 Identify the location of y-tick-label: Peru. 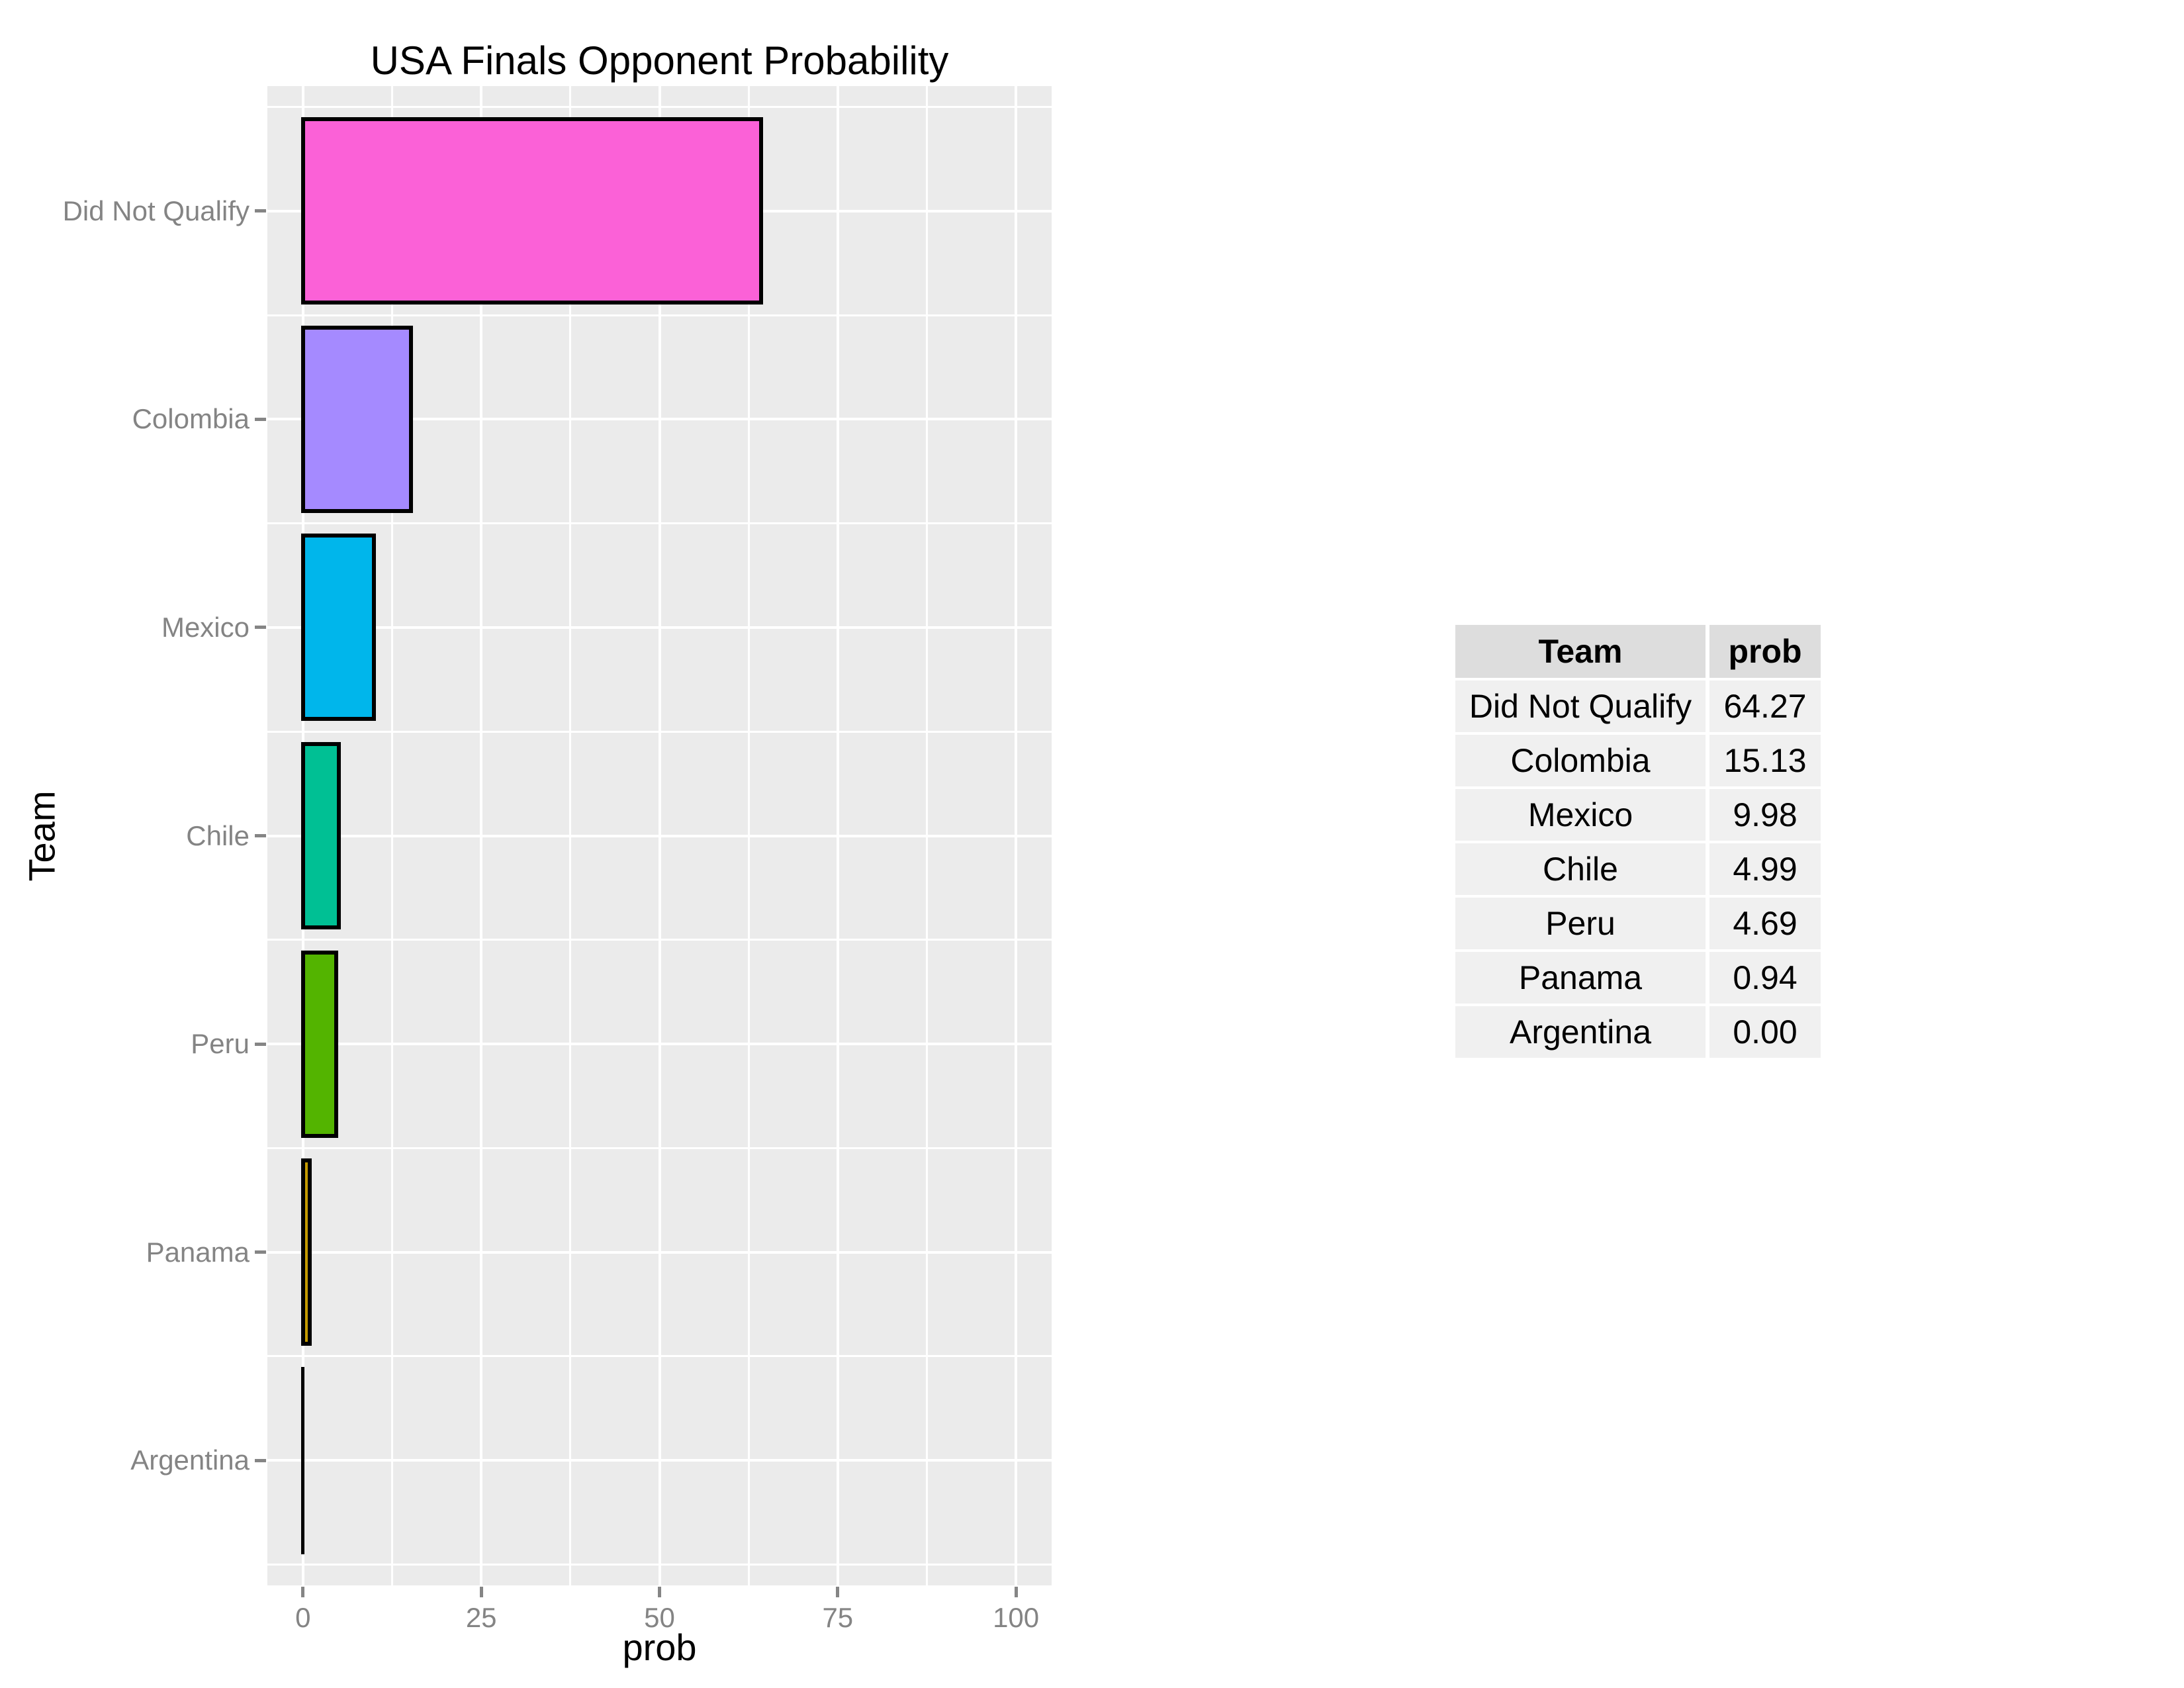
(220, 1044).